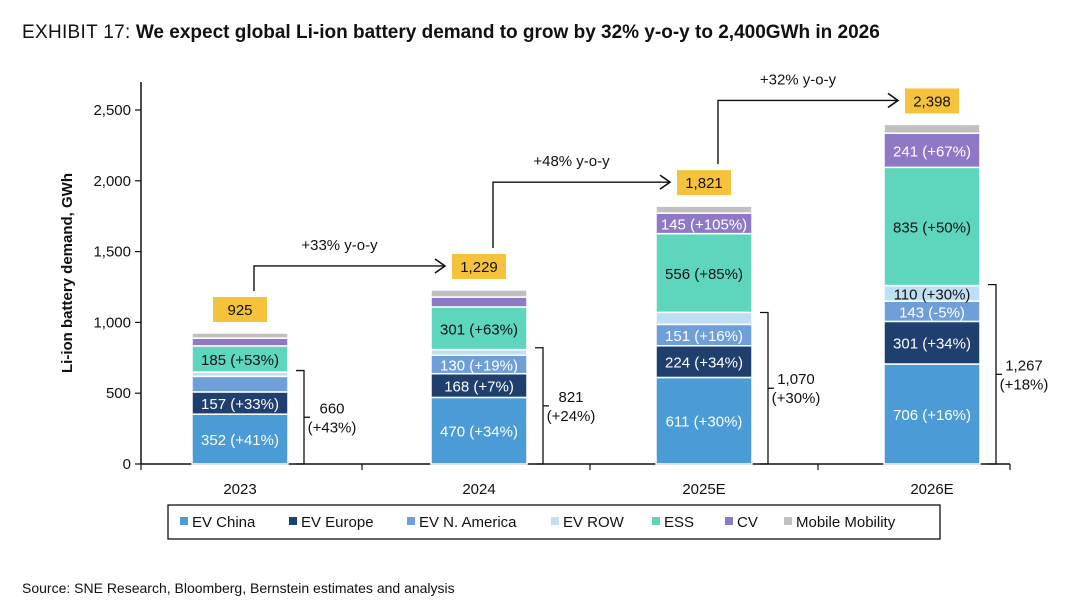 Image resolution: width=1080 pixels, height=612 pixels. I want to click on bar-value-label: 556 (+85%), so click(704, 274).